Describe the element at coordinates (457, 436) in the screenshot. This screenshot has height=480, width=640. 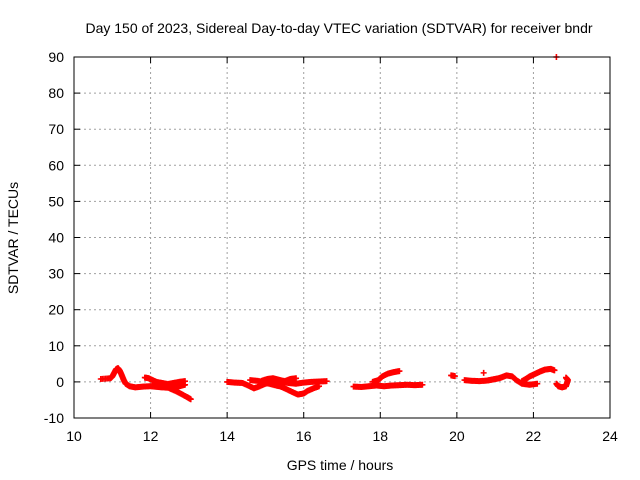
I see `x-tick-label: 20` at that location.